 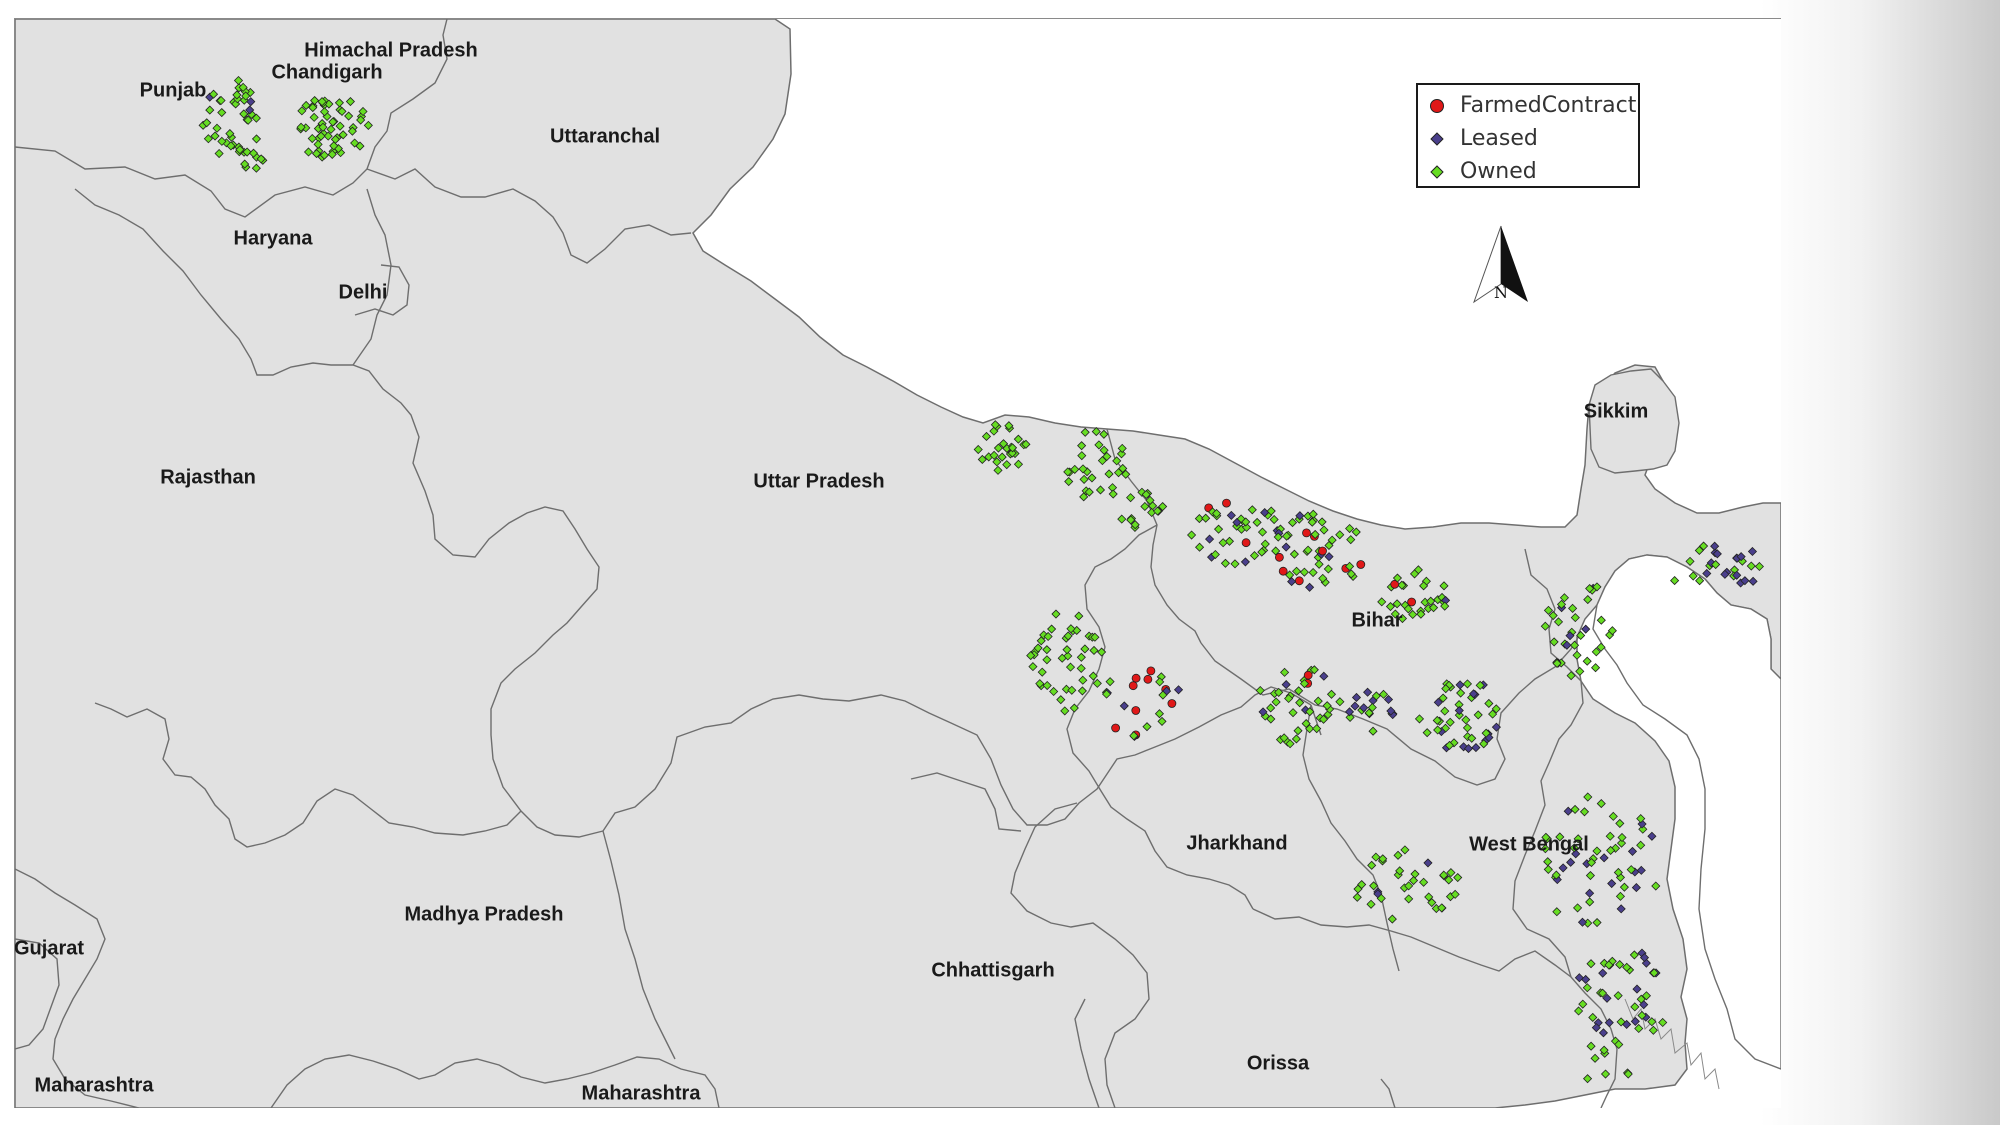 I want to click on map-legend: FarmedContract Leased Owned, so click(x=1528, y=135).